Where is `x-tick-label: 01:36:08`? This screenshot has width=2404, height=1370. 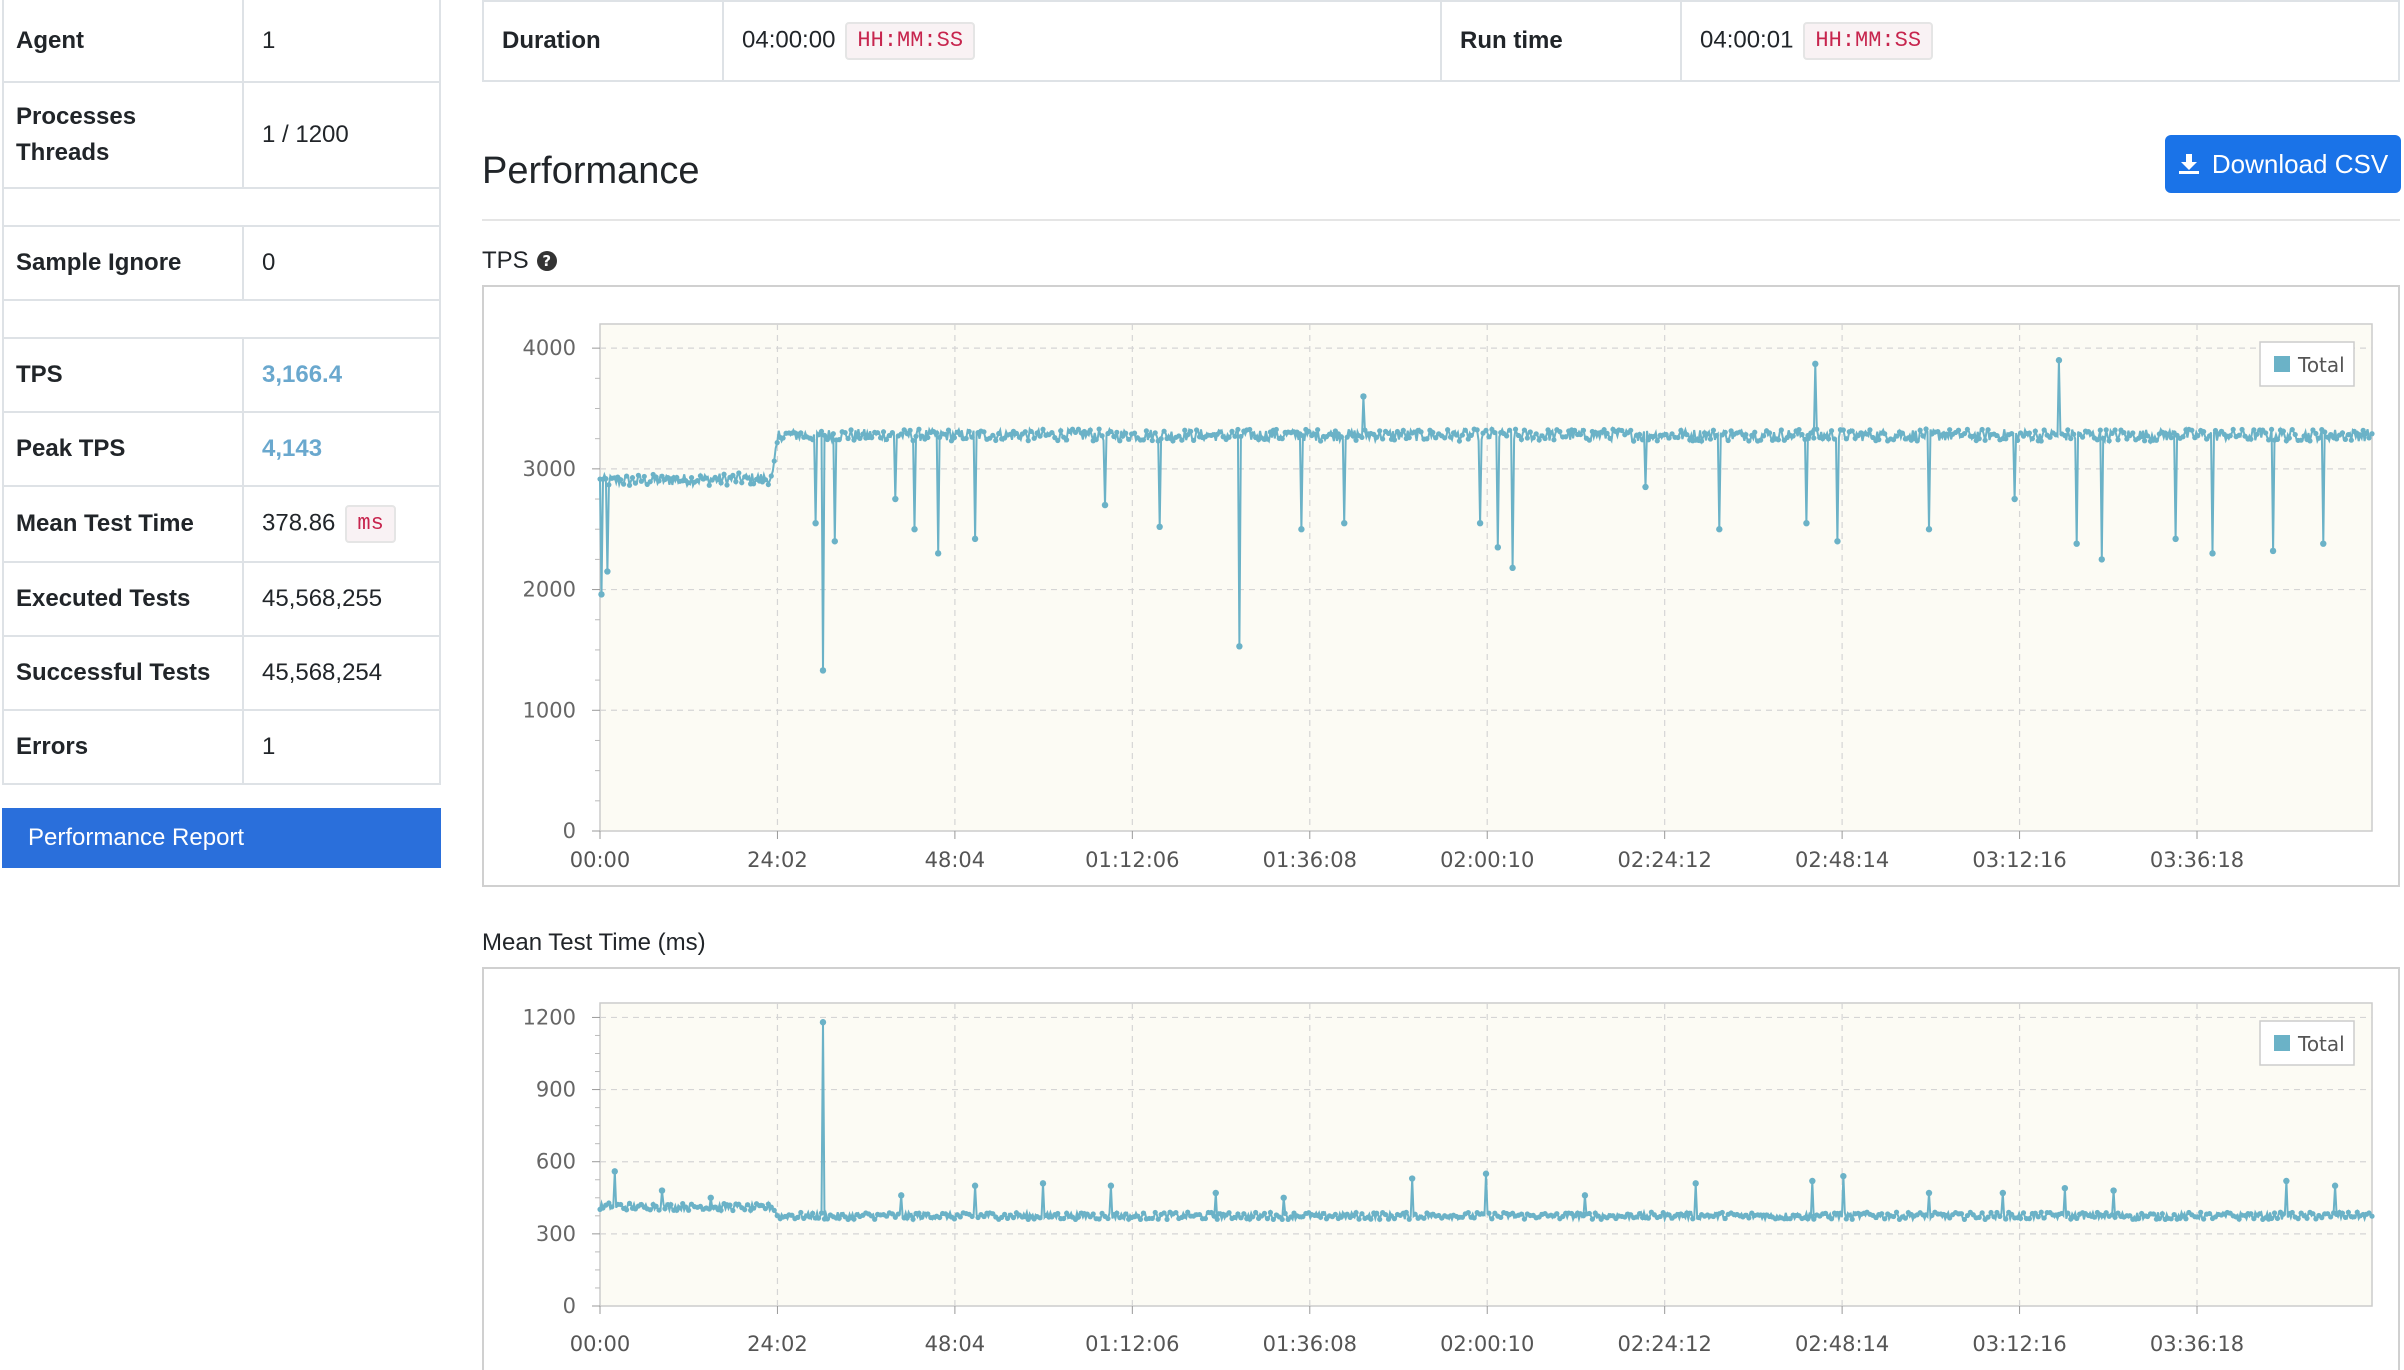 x-tick-label: 01:36:08 is located at coordinates (1310, 860).